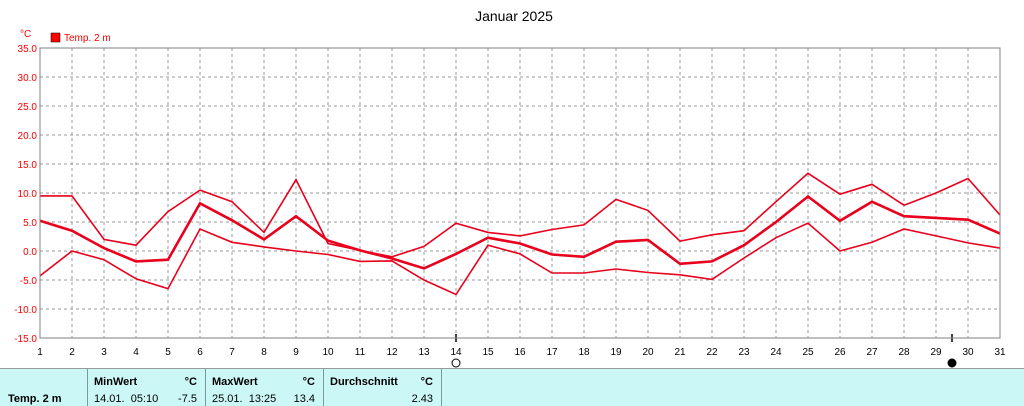 This screenshot has width=1024, height=406. What do you see at coordinates (616, 352) in the screenshot?
I see `x-tick-label: 19` at bounding box center [616, 352].